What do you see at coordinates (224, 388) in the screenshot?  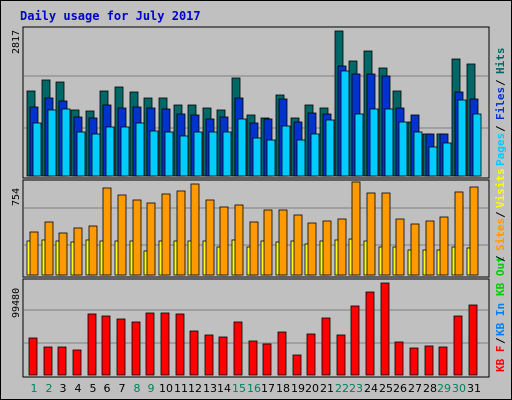 I see `x-tick-label-day-14: 14` at bounding box center [224, 388].